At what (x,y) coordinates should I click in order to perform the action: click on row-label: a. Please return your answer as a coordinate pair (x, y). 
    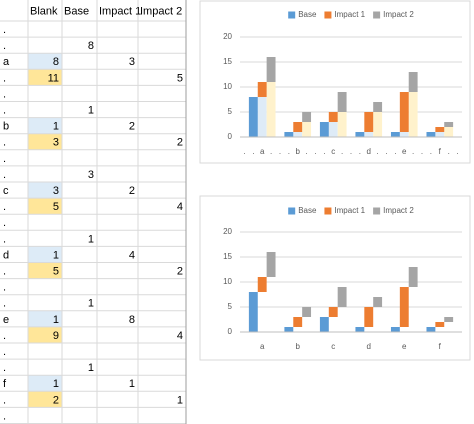
    Looking at the image, I should click on (6, 62).